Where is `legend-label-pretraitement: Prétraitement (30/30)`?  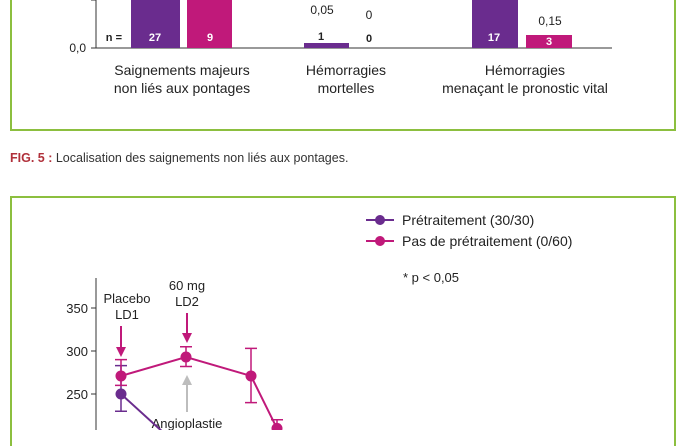
legend-label-pretraitement: Prétraitement (30/30) is located at coordinates (468, 220).